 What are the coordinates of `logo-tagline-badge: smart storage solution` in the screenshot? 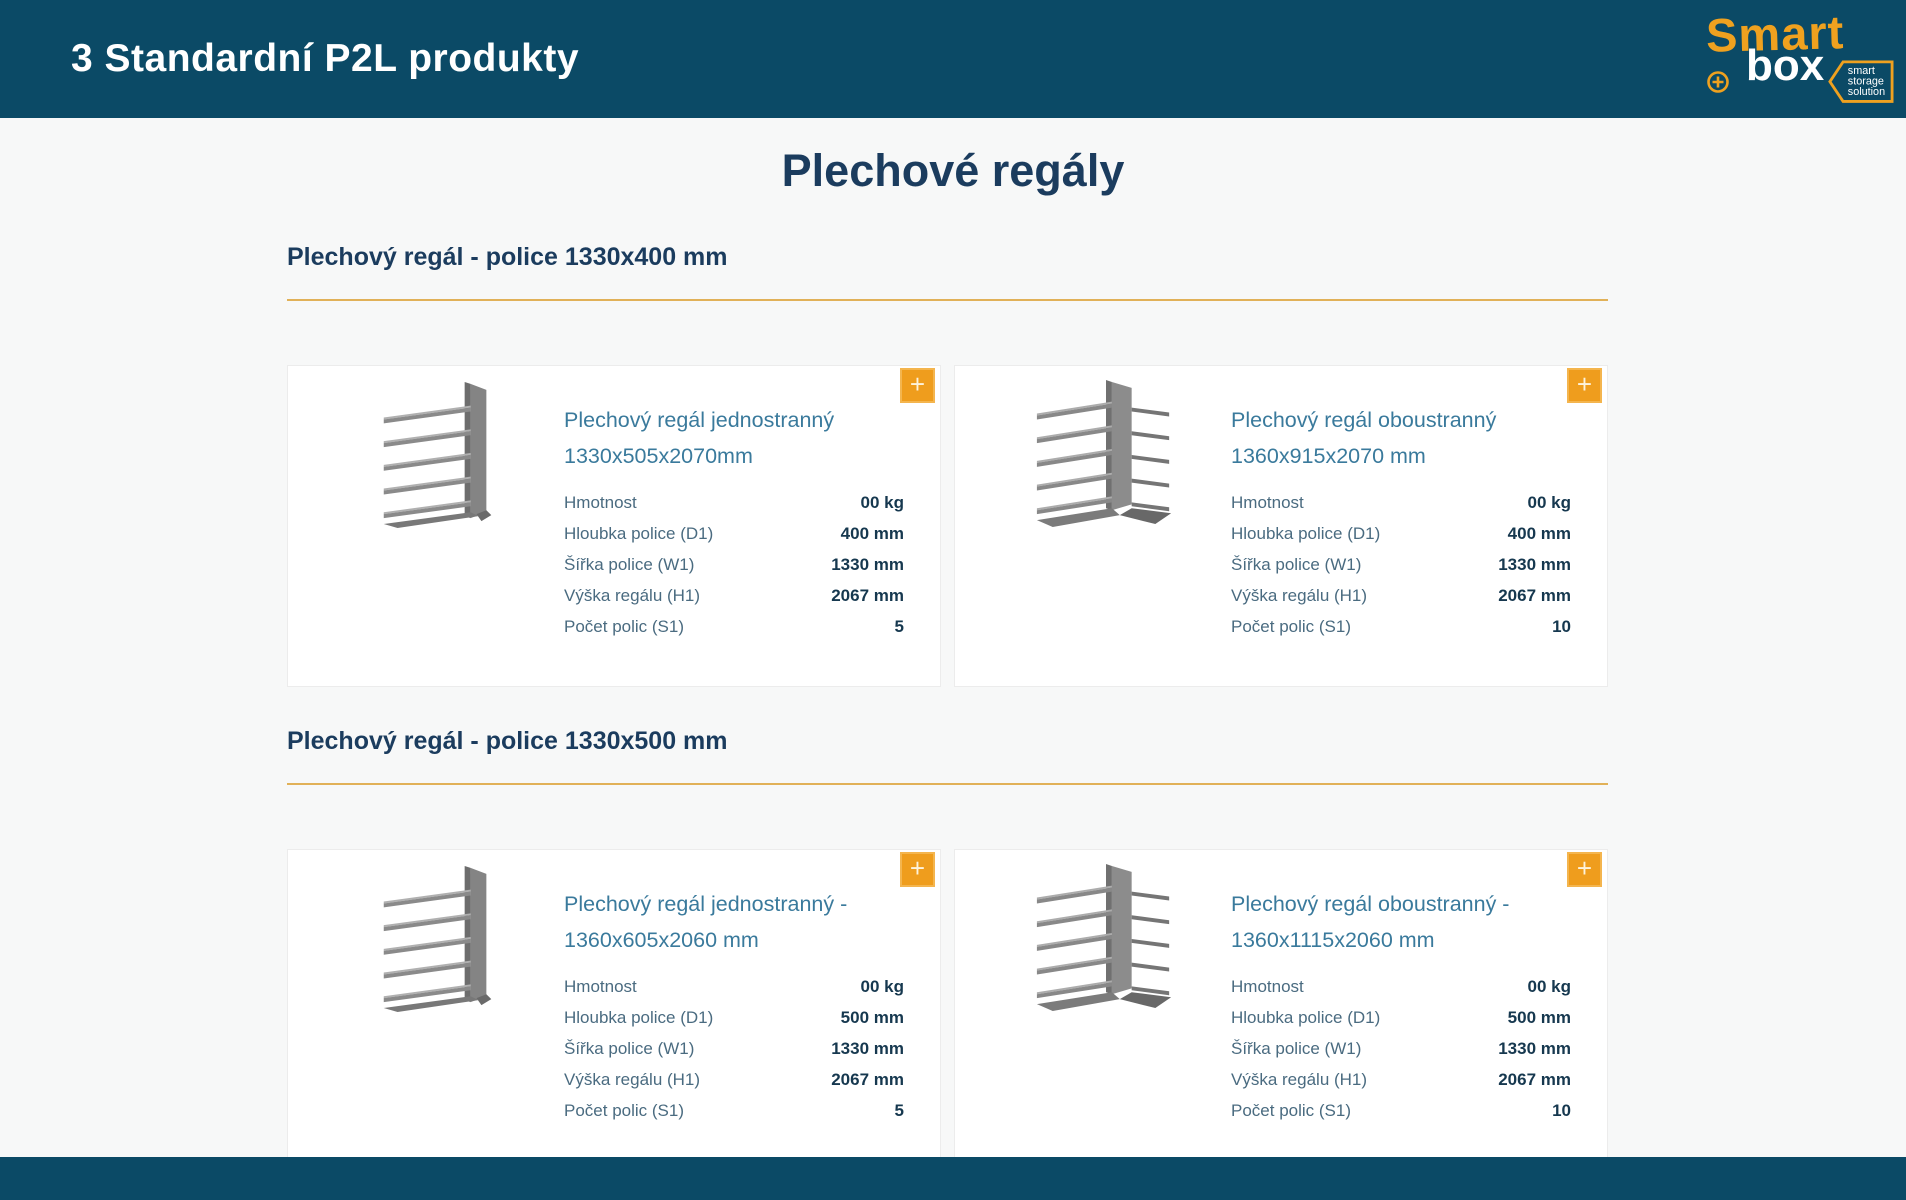 It's located at (1861, 82).